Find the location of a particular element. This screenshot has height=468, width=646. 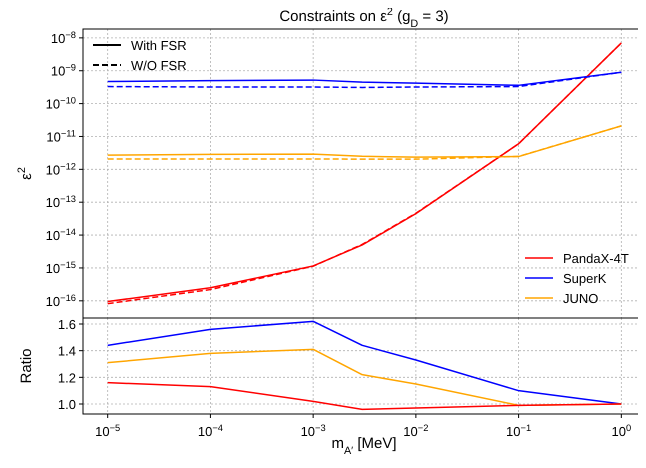

y-axis-title: Ratio is located at coordinates (26, 366).